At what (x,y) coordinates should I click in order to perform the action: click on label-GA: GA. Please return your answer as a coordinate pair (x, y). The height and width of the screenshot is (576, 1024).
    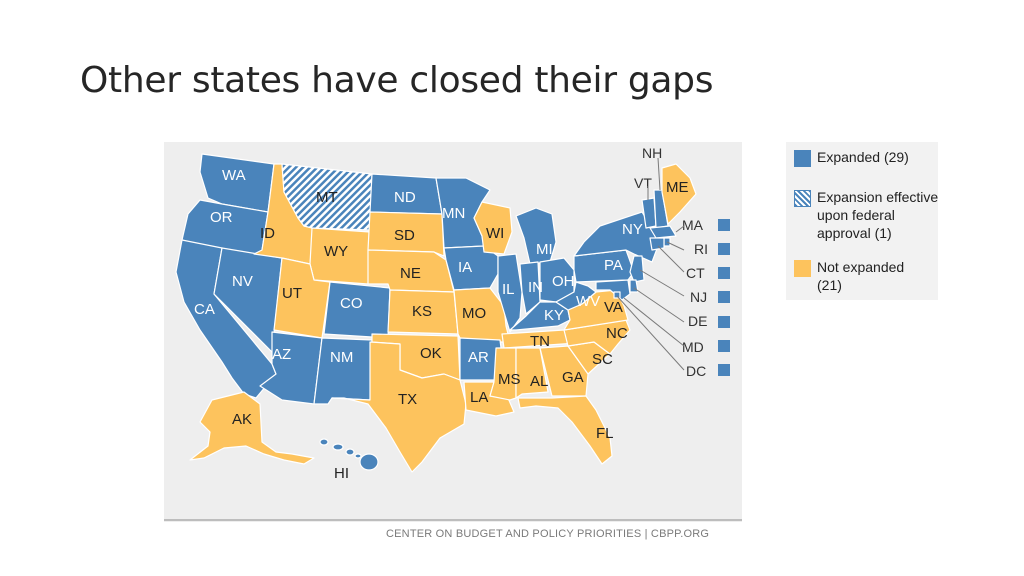
    Looking at the image, I should click on (573, 377).